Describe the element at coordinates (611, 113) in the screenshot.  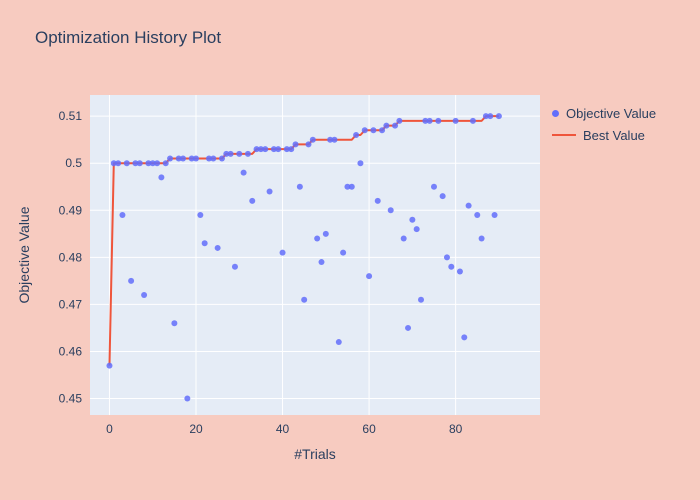
I see `legend-label-objective: Objective Value` at that location.